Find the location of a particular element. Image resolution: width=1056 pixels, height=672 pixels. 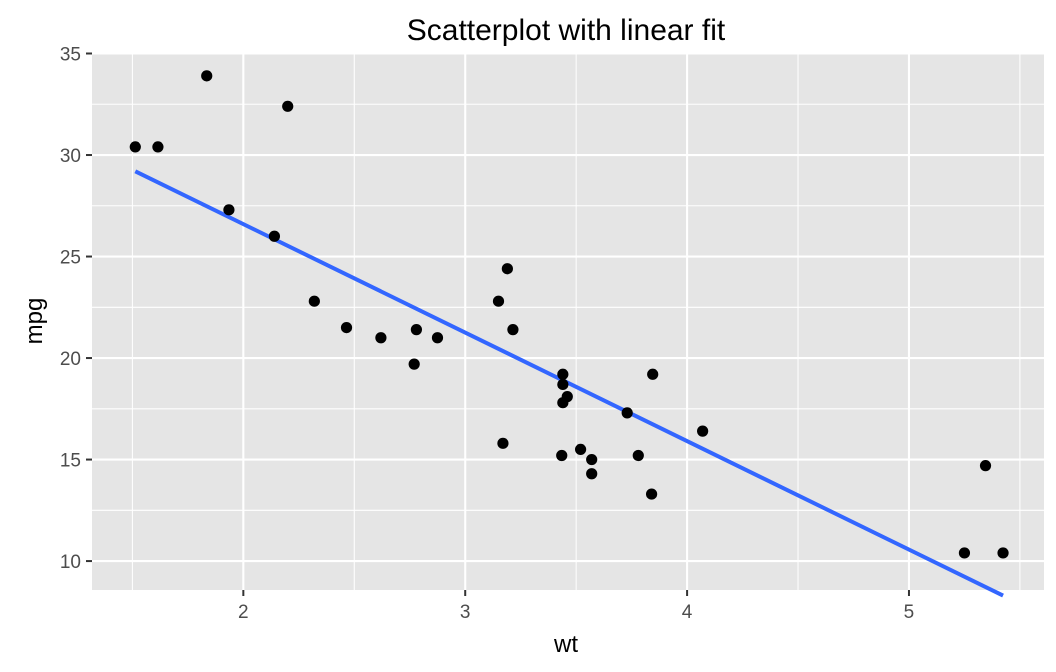

y-tick-label: 25 is located at coordinates (70, 258).